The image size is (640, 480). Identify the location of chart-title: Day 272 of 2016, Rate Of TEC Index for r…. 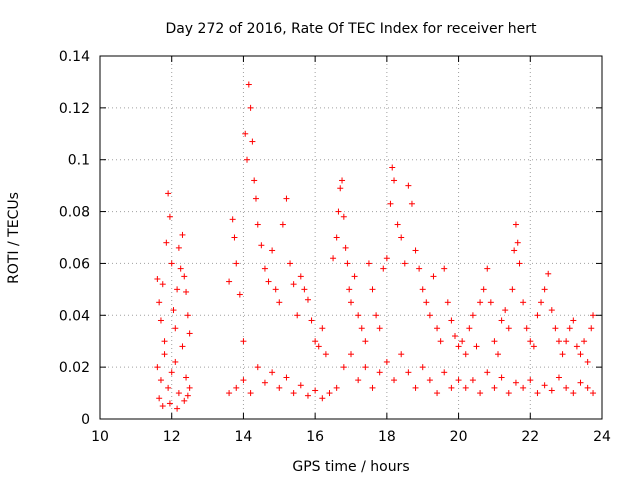
(351, 29).